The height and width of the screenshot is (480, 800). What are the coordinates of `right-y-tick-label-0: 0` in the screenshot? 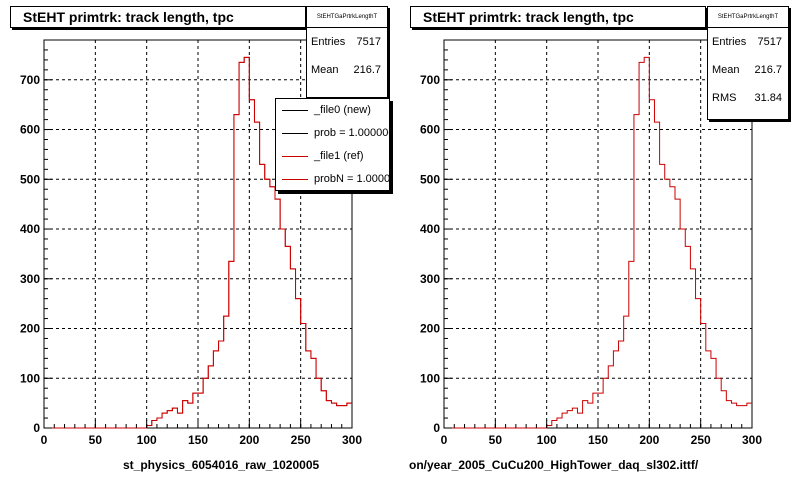 It's located at (436, 428).